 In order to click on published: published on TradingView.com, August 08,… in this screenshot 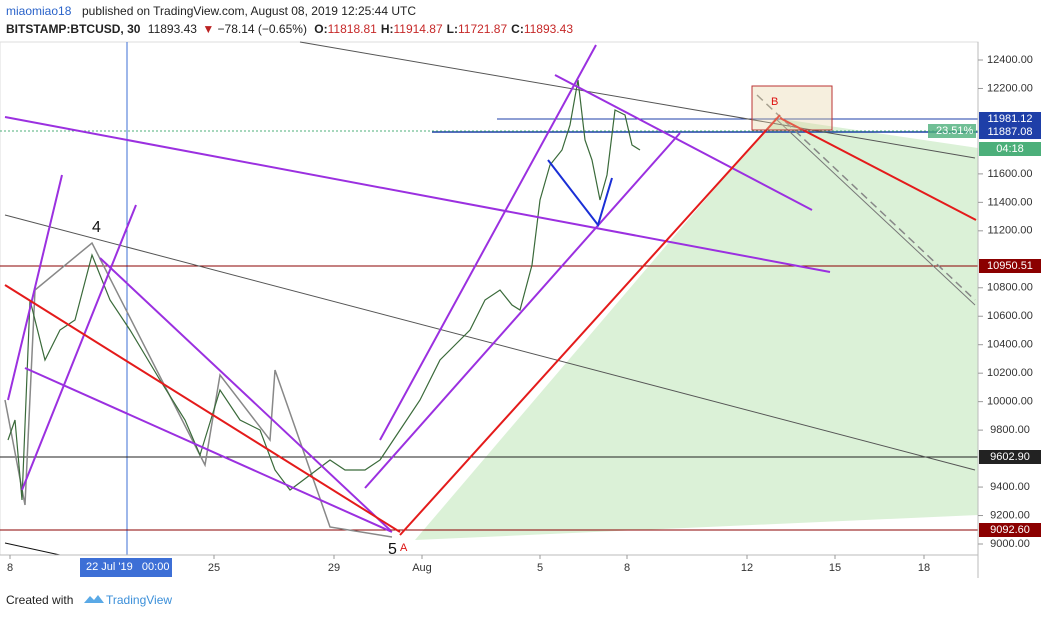, I will do `click(249, 11)`.